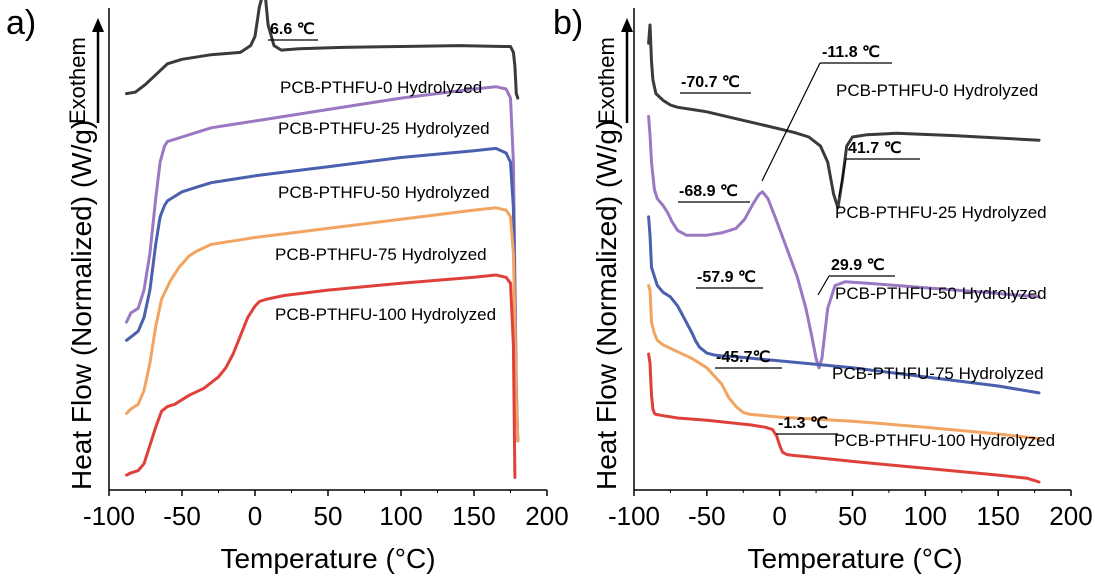 The width and height of the screenshot is (1095, 579). Describe the element at coordinates (707, 516) in the screenshot. I see `x-tick-label-b: -50` at that location.